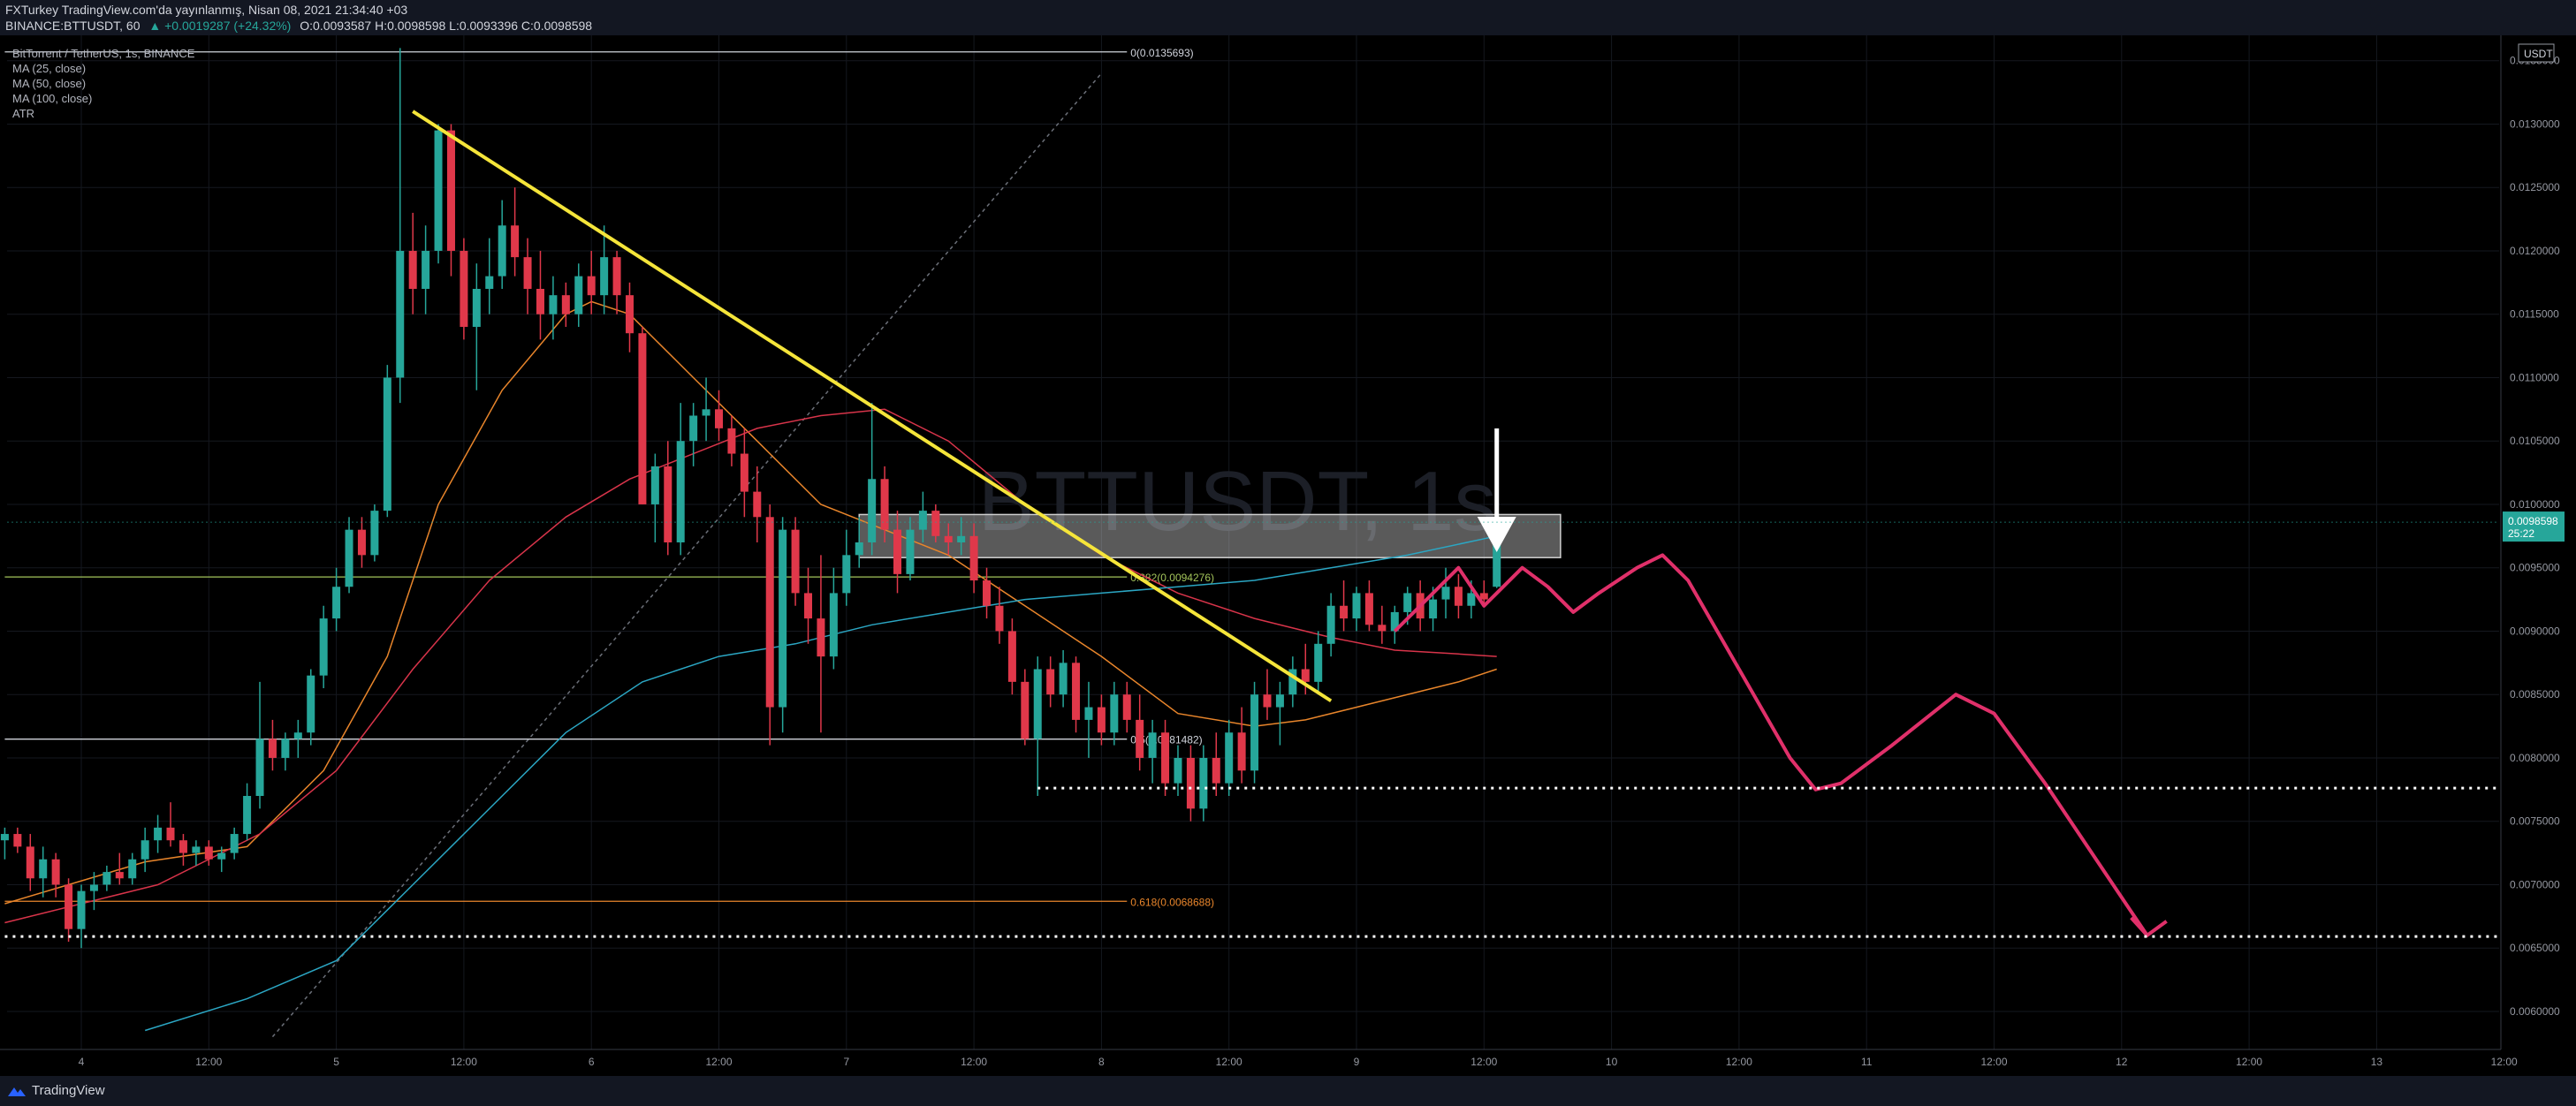  What do you see at coordinates (49, 83) in the screenshot?
I see `legend-ma50: MA (50, close)` at bounding box center [49, 83].